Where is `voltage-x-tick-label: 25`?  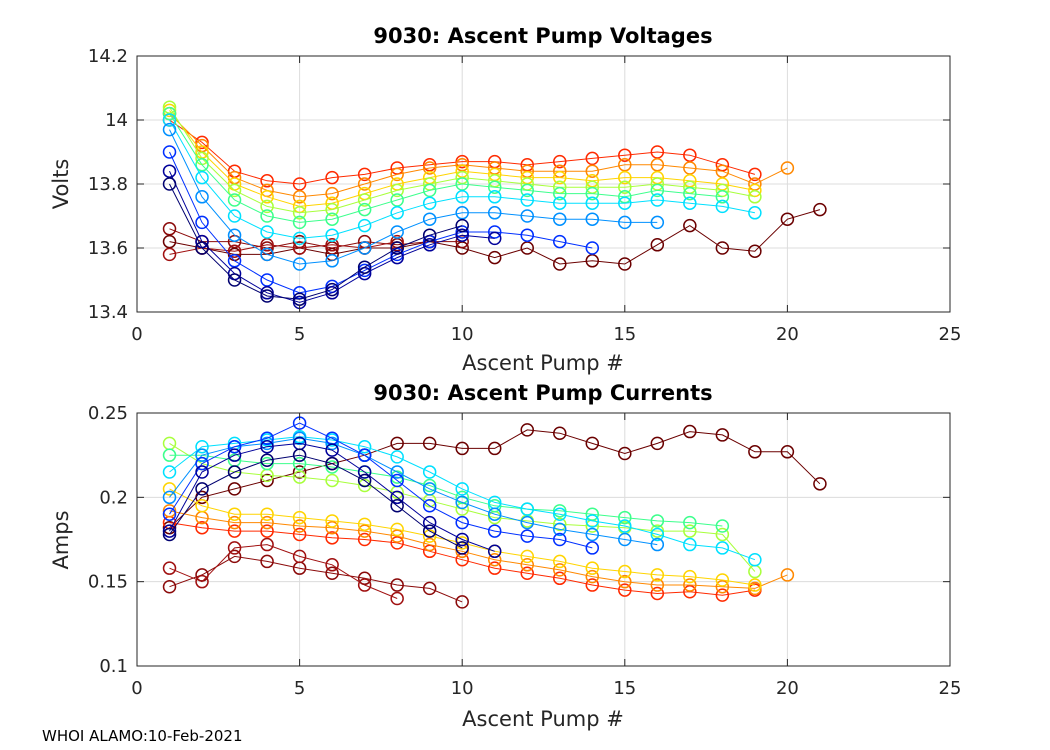
voltage-x-tick-label: 25 is located at coordinates (950, 334).